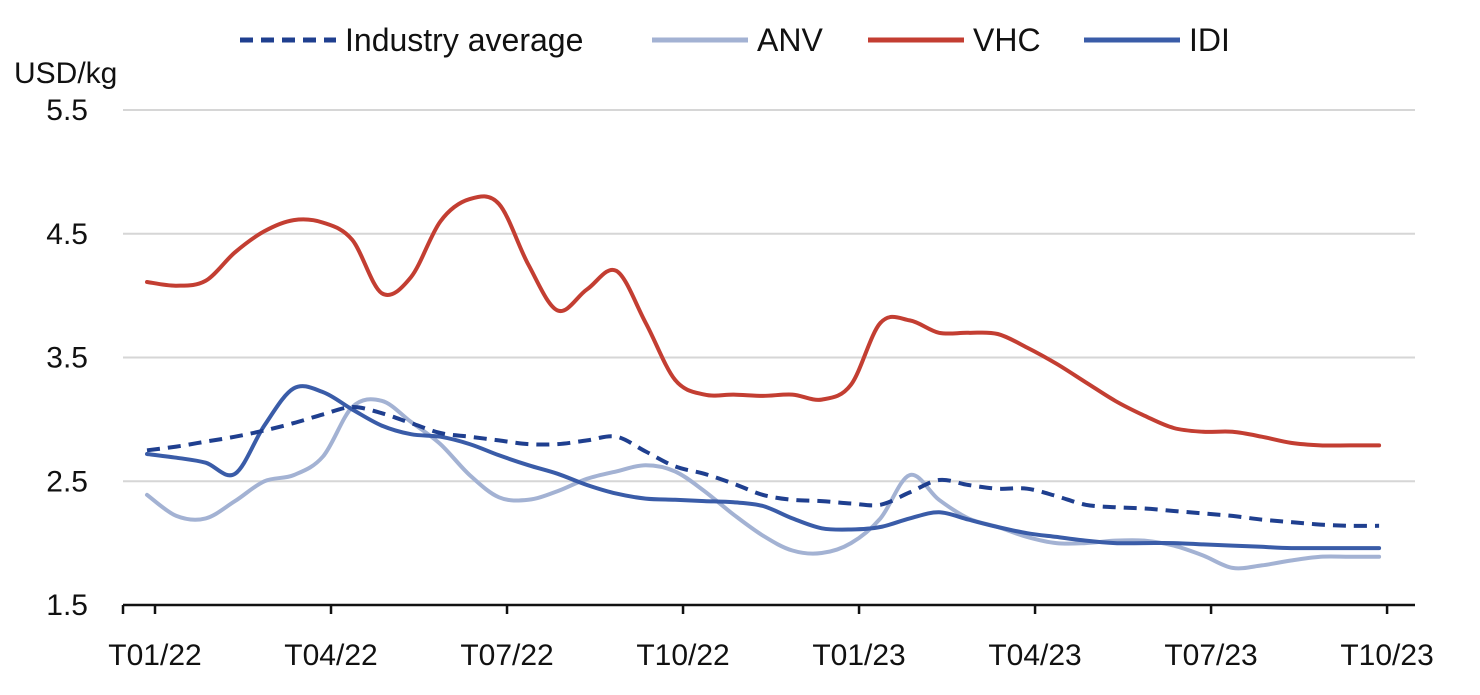  I want to click on series-line-industry-average, so click(763, 466).